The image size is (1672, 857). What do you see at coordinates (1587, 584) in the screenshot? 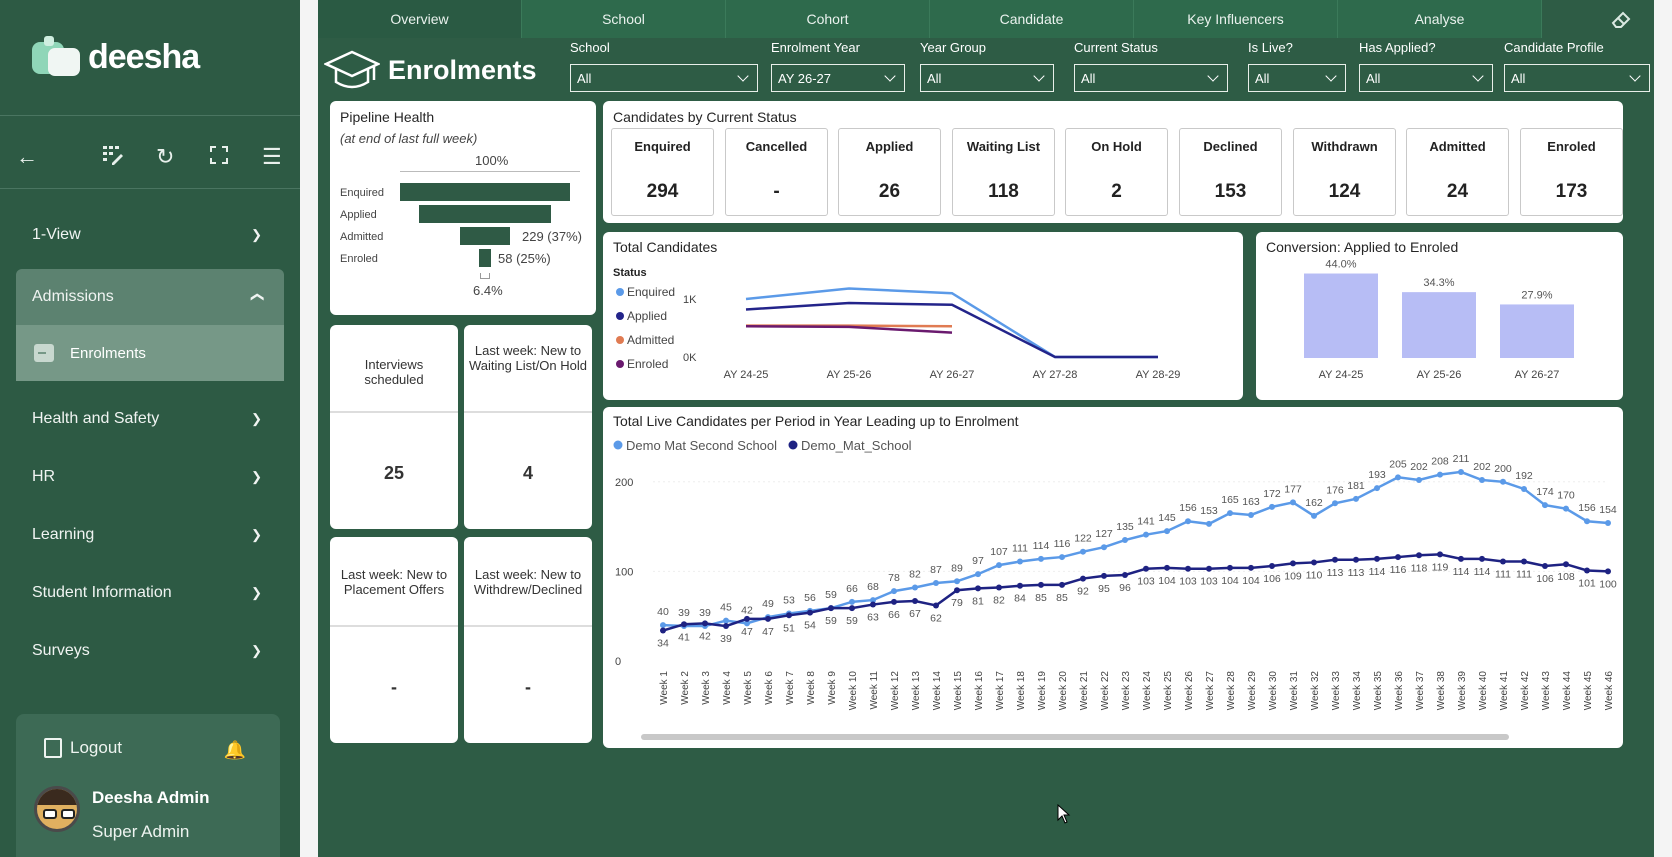
I see `data-label: 101` at bounding box center [1587, 584].